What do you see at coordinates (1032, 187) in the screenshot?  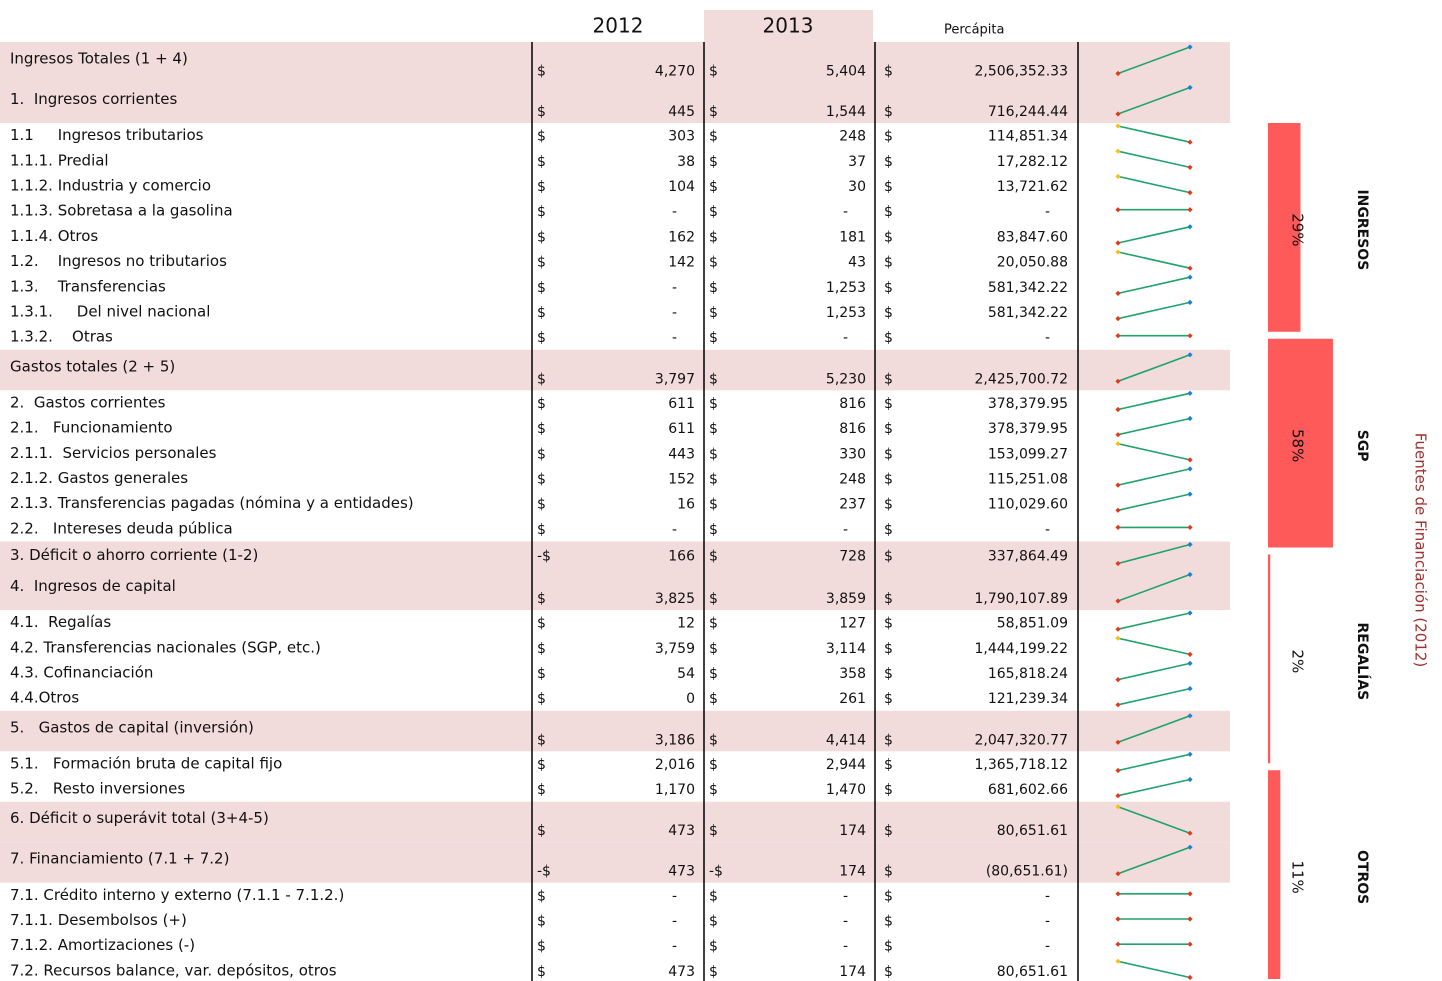 I see `amount: 13,721.62` at bounding box center [1032, 187].